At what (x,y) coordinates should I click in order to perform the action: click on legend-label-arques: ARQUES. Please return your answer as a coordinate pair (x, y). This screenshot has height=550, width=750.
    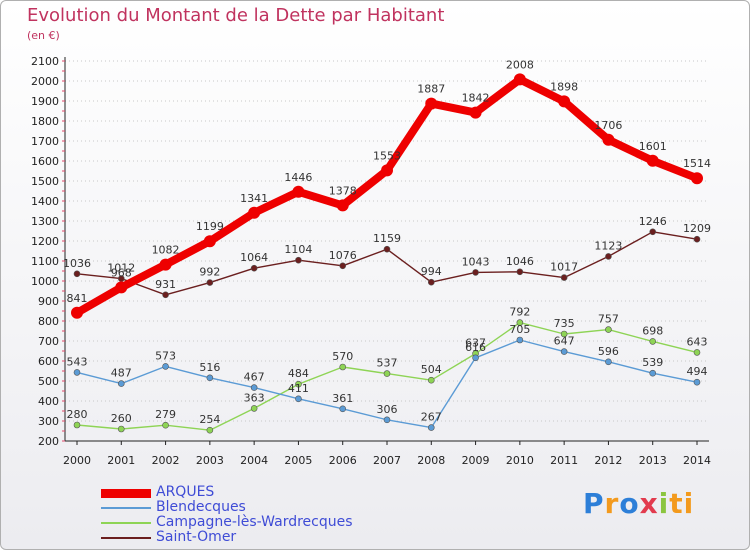
    Looking at the image, I should click on (185, 492).